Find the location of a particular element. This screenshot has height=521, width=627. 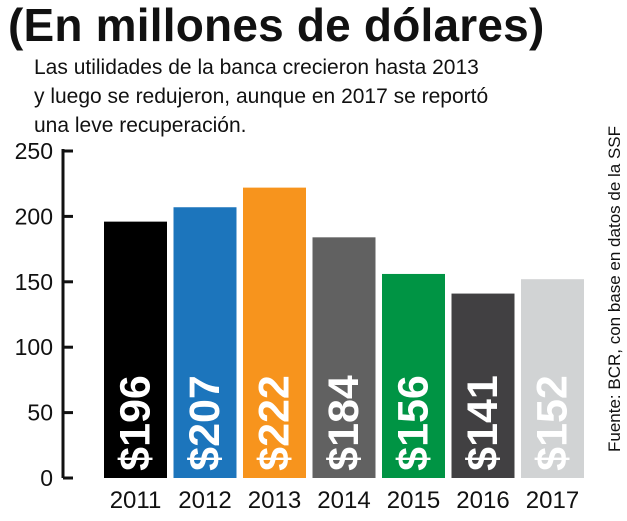

x-tick-label: 2014 is located at coordinates (343, 500).